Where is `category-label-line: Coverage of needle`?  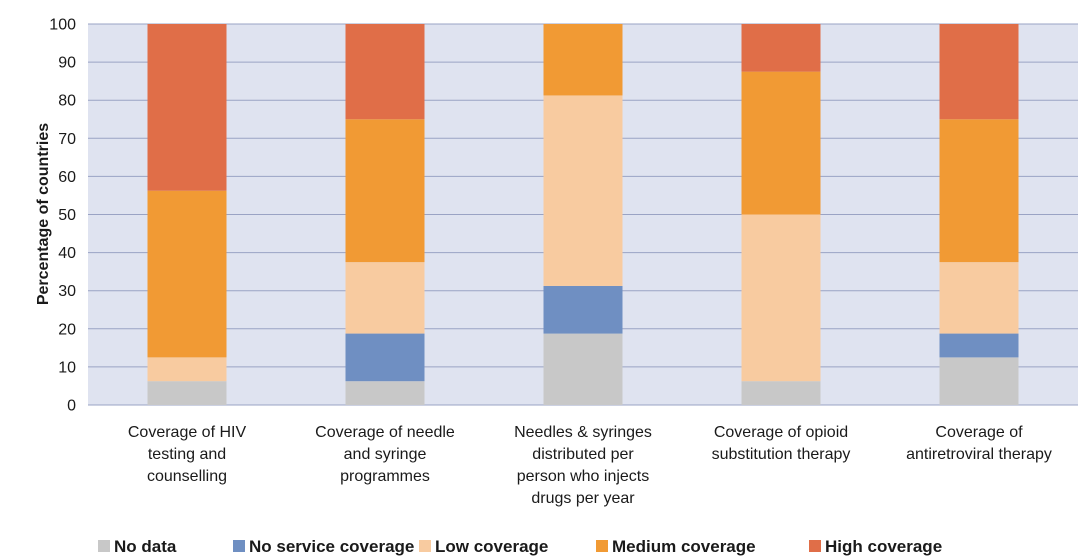
category-label-line: Coverage of needle is located at coordinates (385, 432).